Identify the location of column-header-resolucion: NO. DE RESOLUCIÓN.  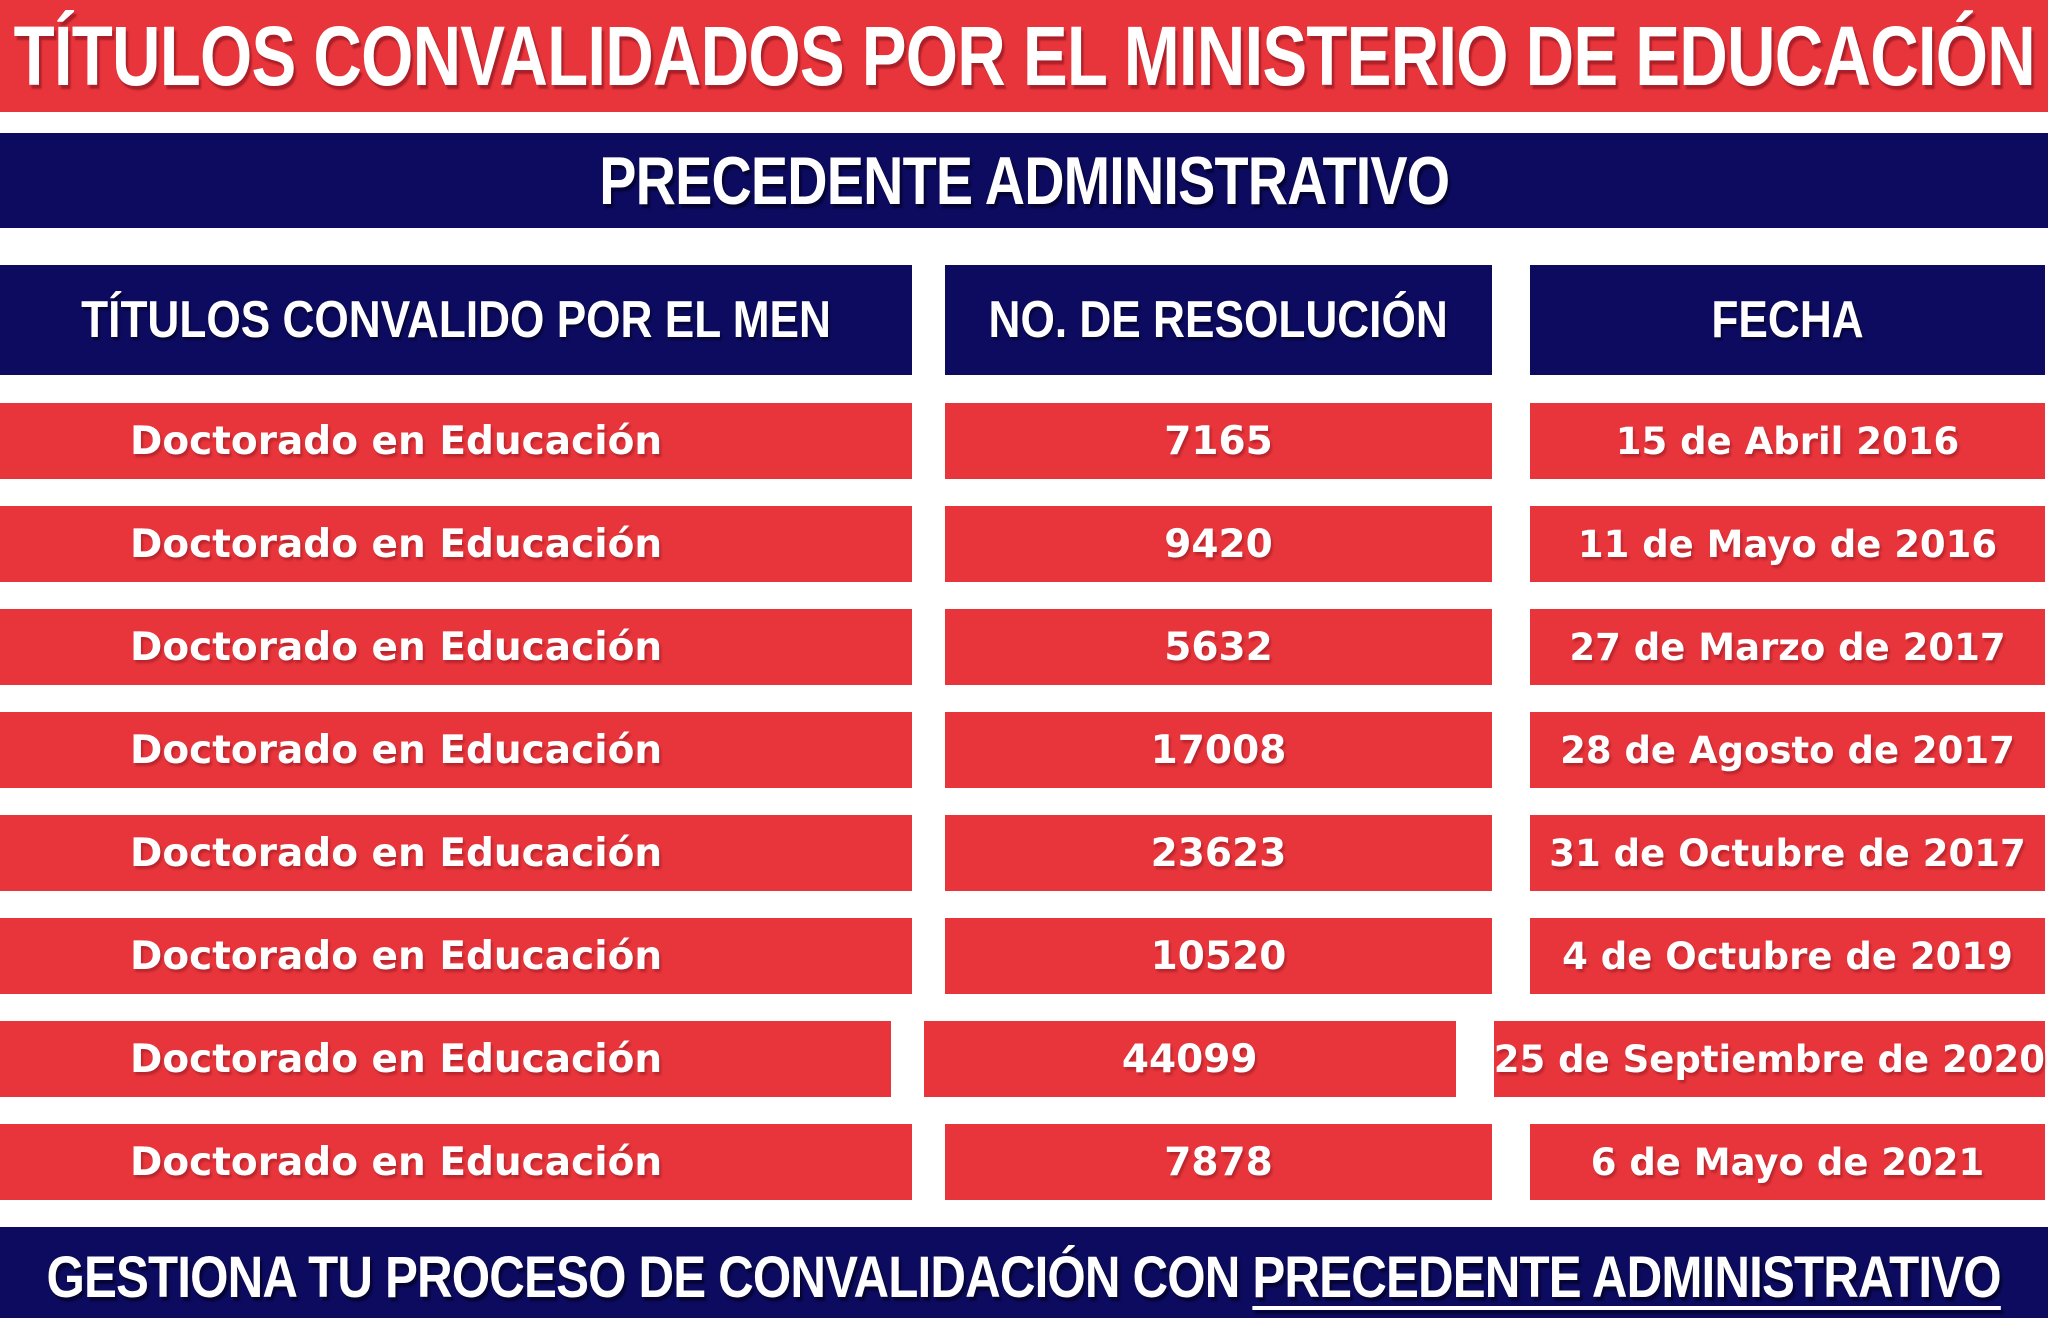
(1218, 320).